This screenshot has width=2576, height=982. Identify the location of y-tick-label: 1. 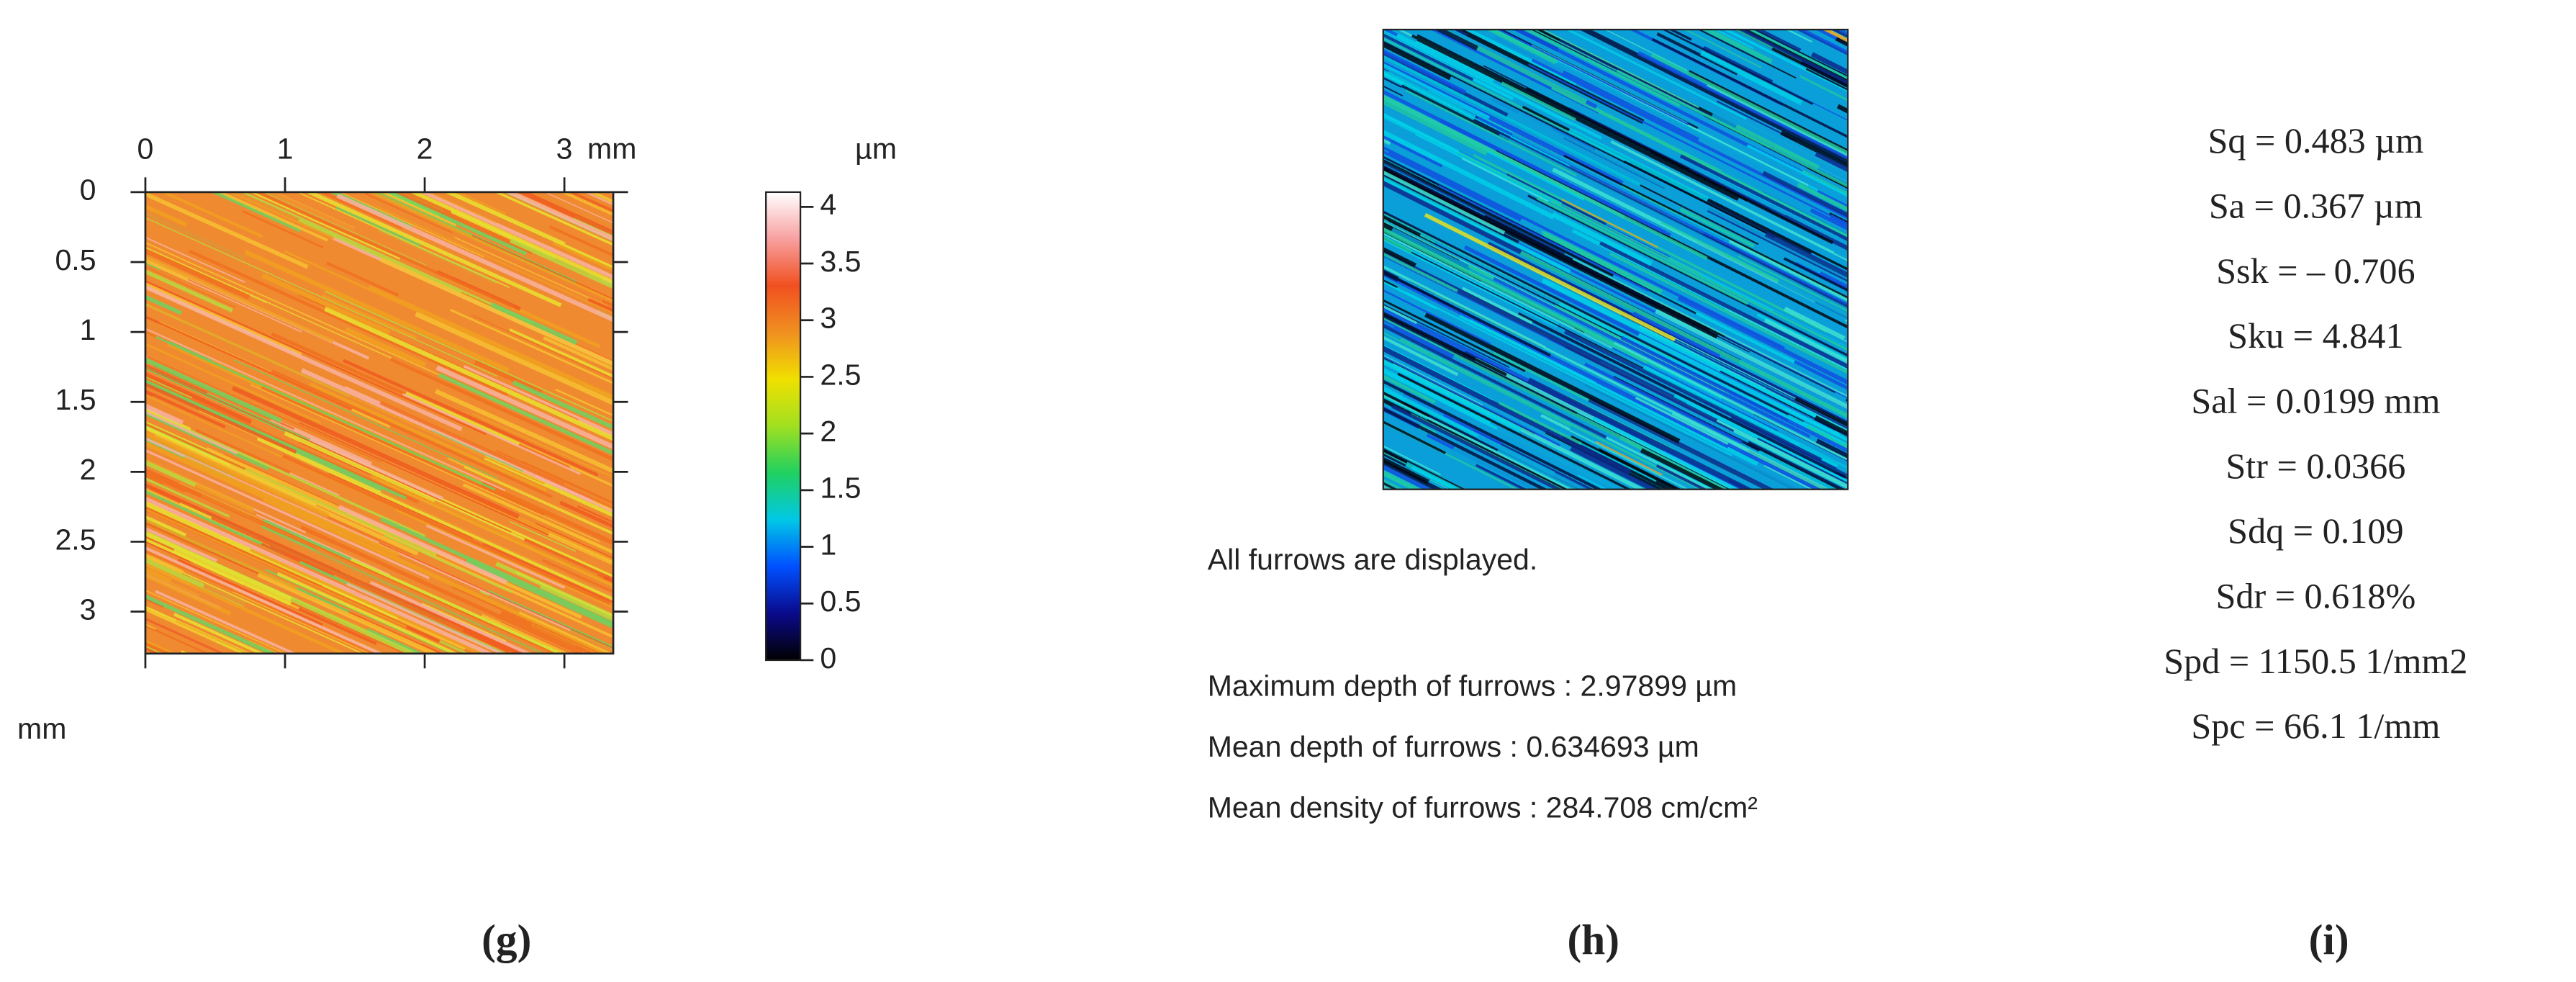
(88, 330).